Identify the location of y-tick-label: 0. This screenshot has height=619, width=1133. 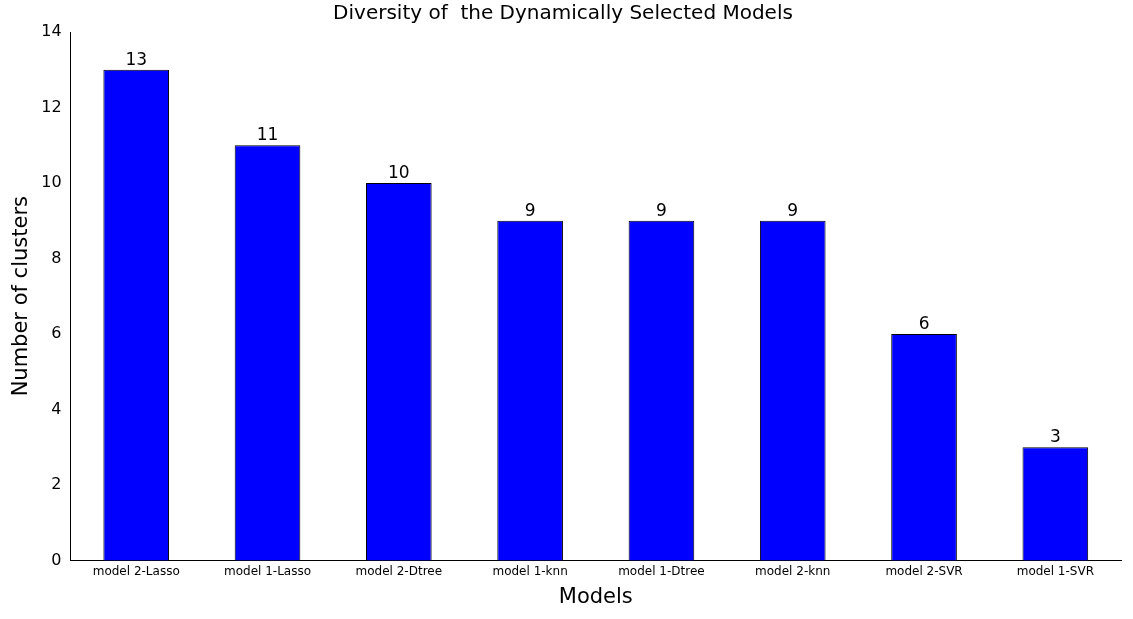
(56, 559).